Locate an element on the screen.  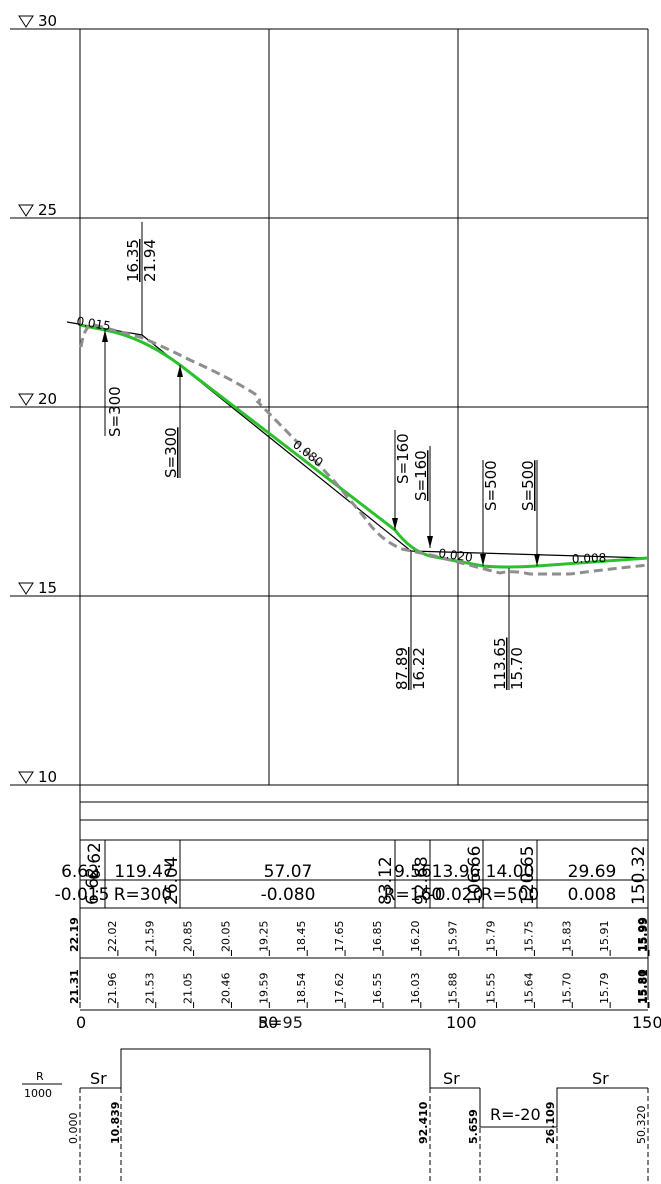
design-elevation-label: 21.59 is located at coordinates (150, 937).